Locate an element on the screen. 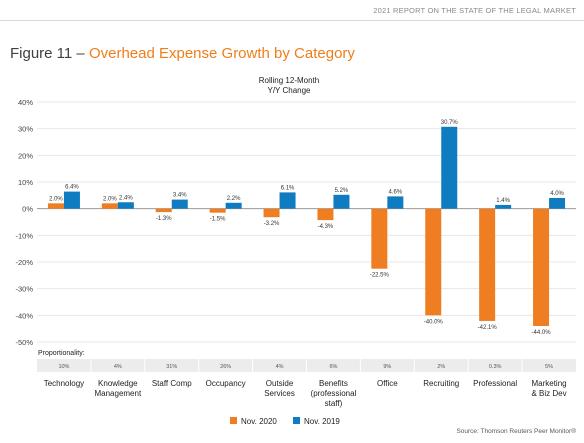 This screenshot has height=443, width=584. legend-swatch-nov-2020 is located at coordinates (233, 420).